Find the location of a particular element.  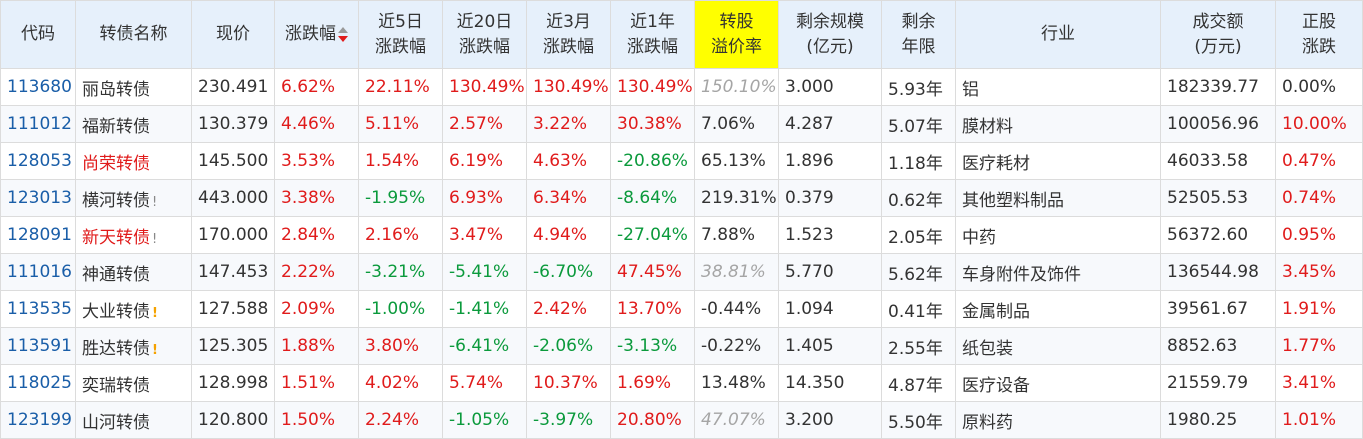

column-header-label: 正股 涨跌 is located at coordinates (1319, 34).